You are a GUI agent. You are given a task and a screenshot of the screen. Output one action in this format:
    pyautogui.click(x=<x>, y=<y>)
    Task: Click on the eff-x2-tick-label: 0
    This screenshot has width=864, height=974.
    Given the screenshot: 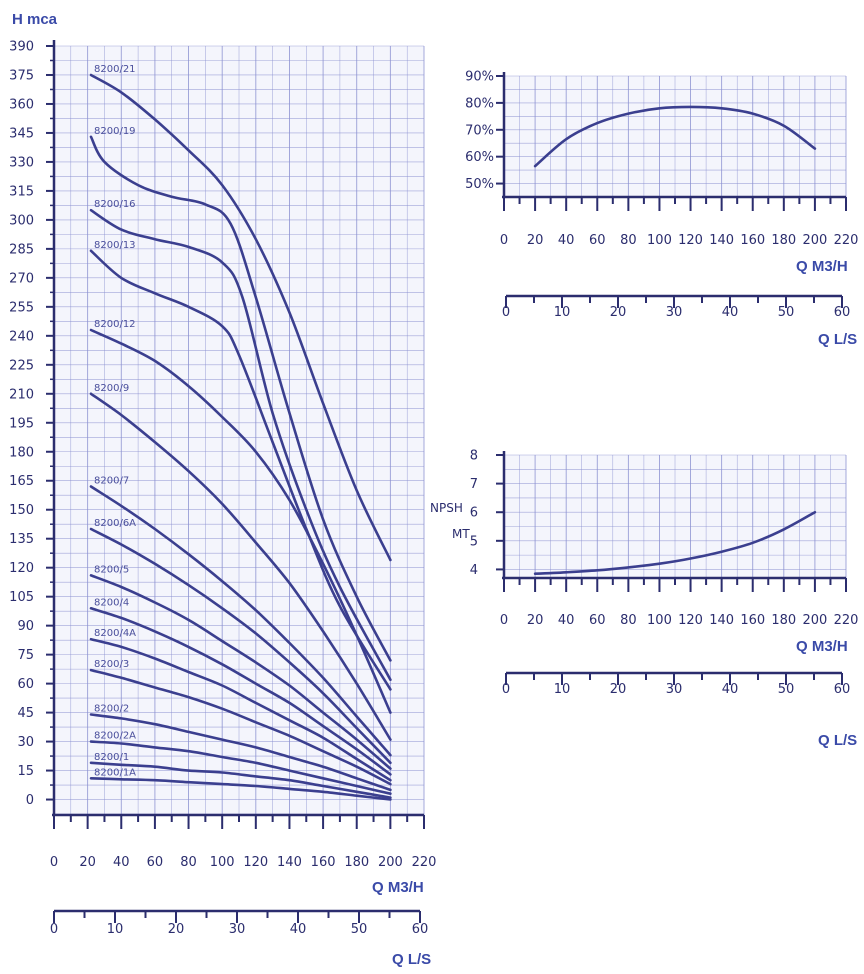 What is the action you would take?
    pyautogui.click(x=506, y=312)
    